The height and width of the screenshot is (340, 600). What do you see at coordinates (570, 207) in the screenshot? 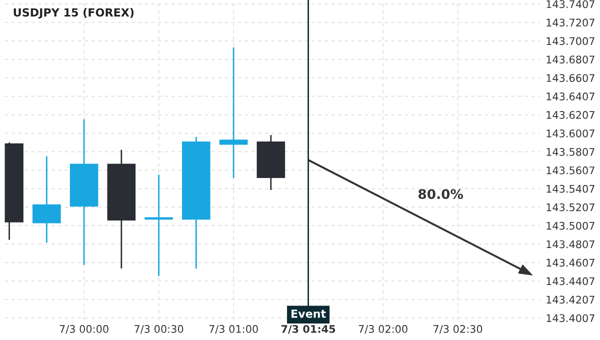
I see `y-tick-label: 143.5207` at bounding box center [570, 207].